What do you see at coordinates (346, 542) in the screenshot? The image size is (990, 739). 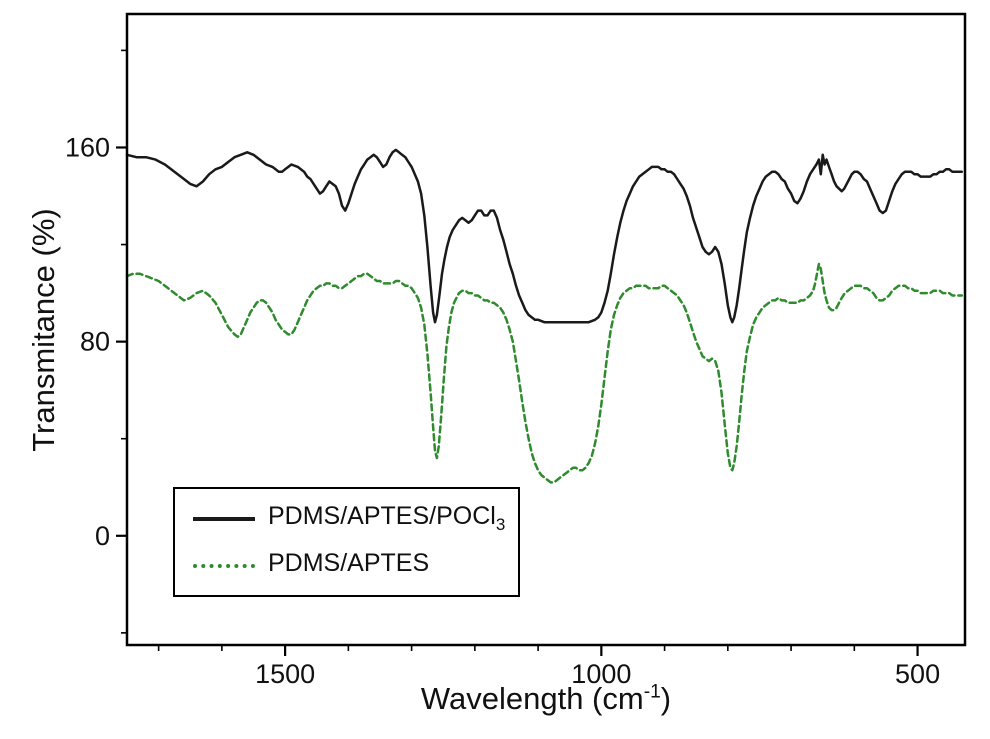 I see `legend: PDMS/APTES/POCl3 PDMS/APTES` at bounding box center [346, 542].